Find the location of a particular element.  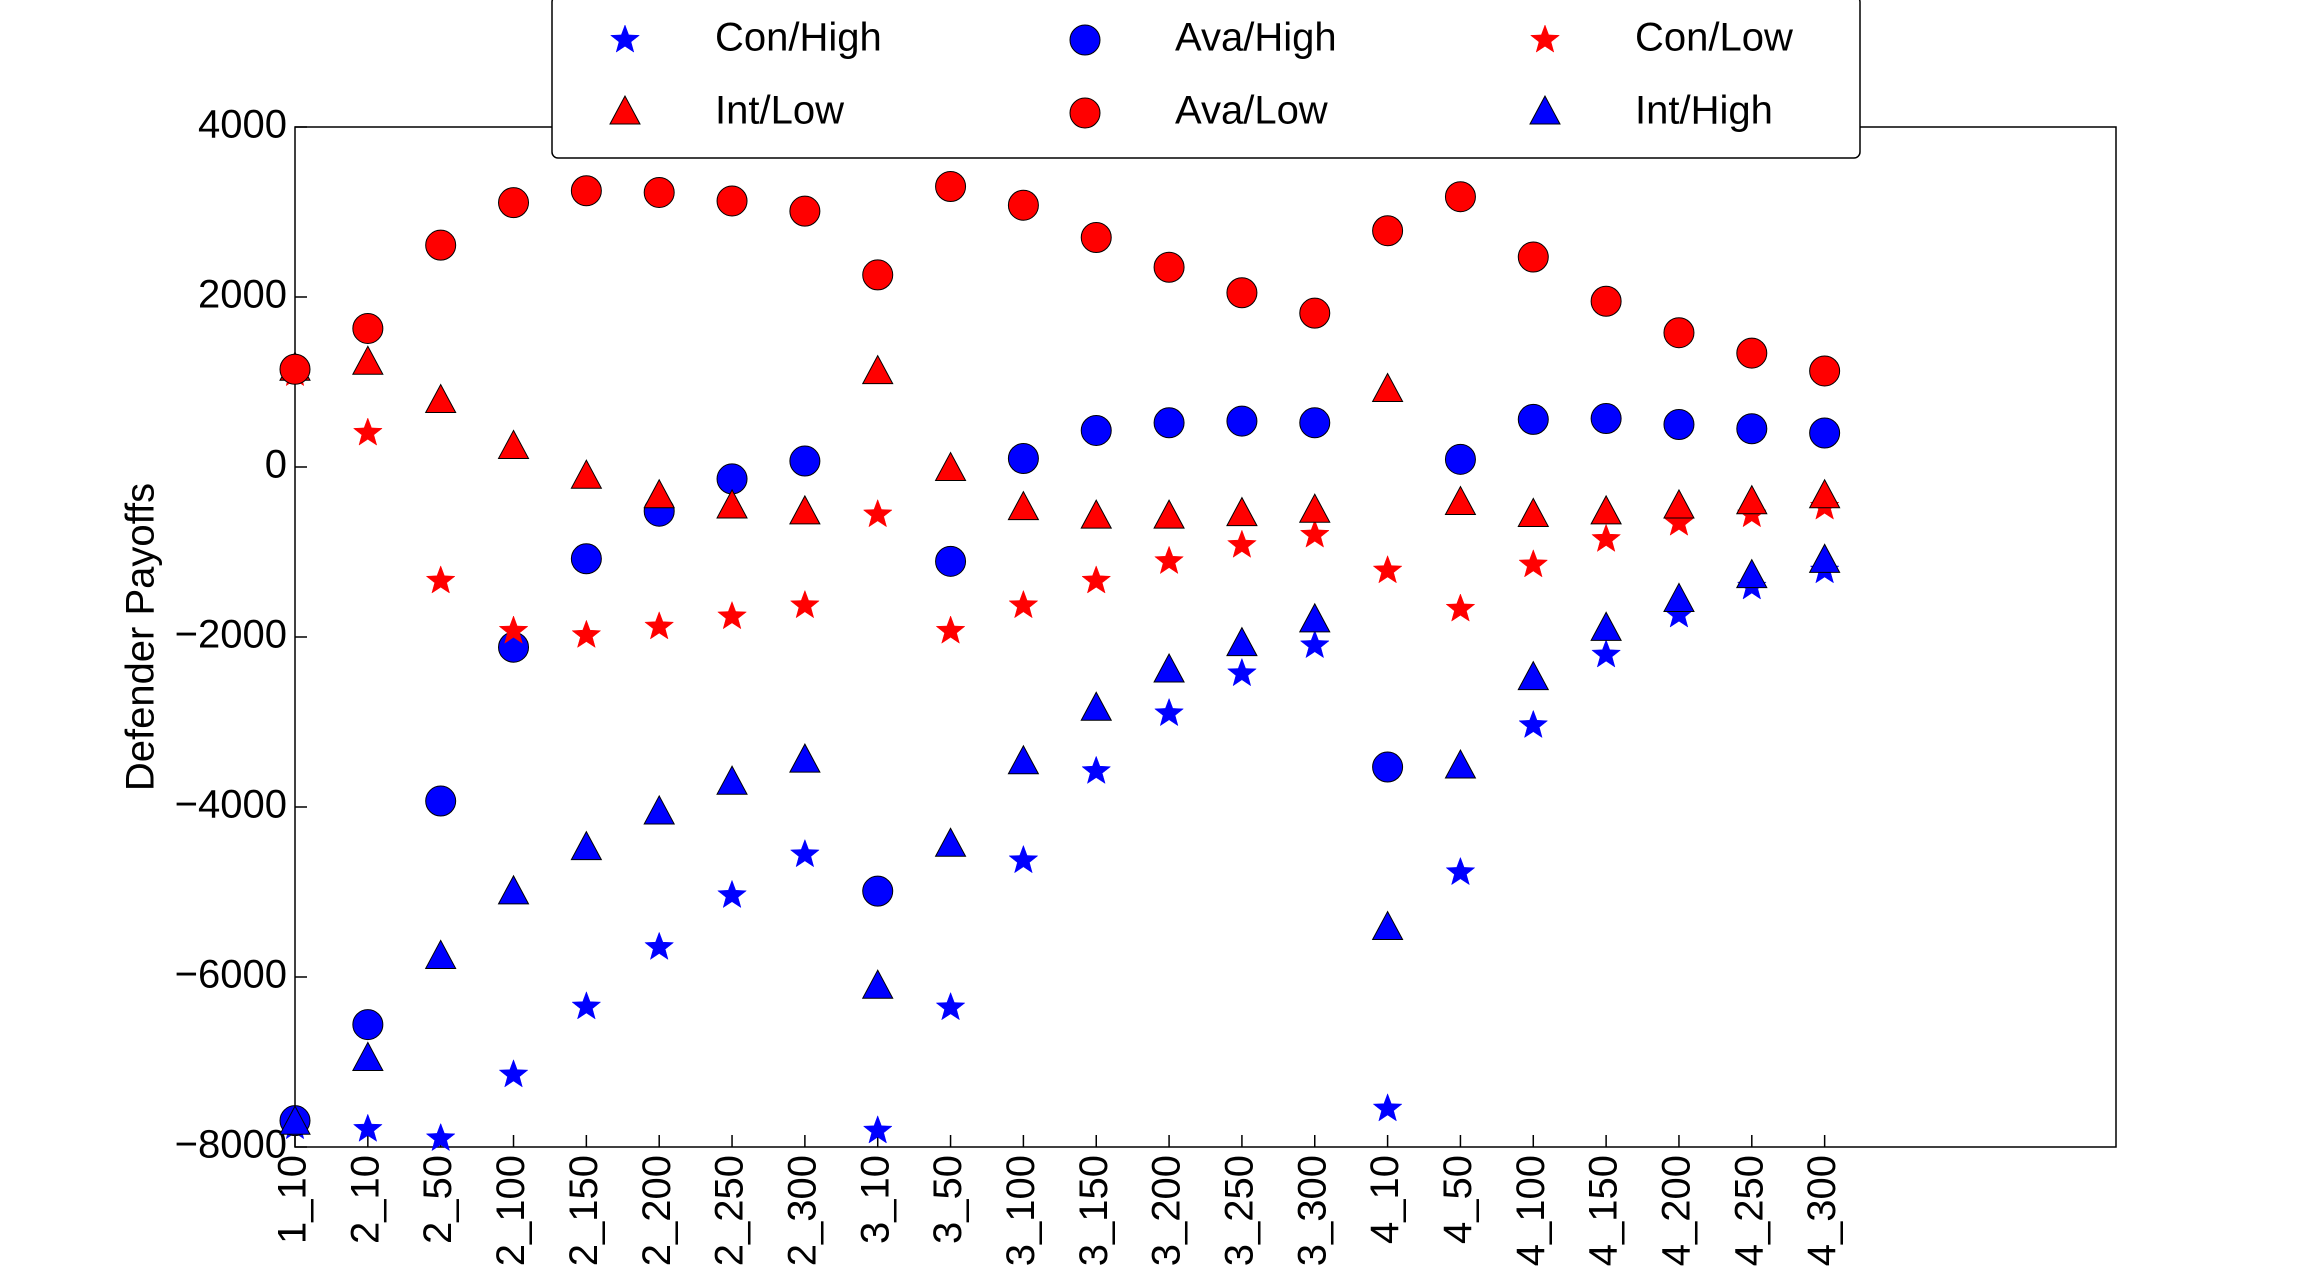

y-tick-label: −8000 is located at coordinates (231, 1145).